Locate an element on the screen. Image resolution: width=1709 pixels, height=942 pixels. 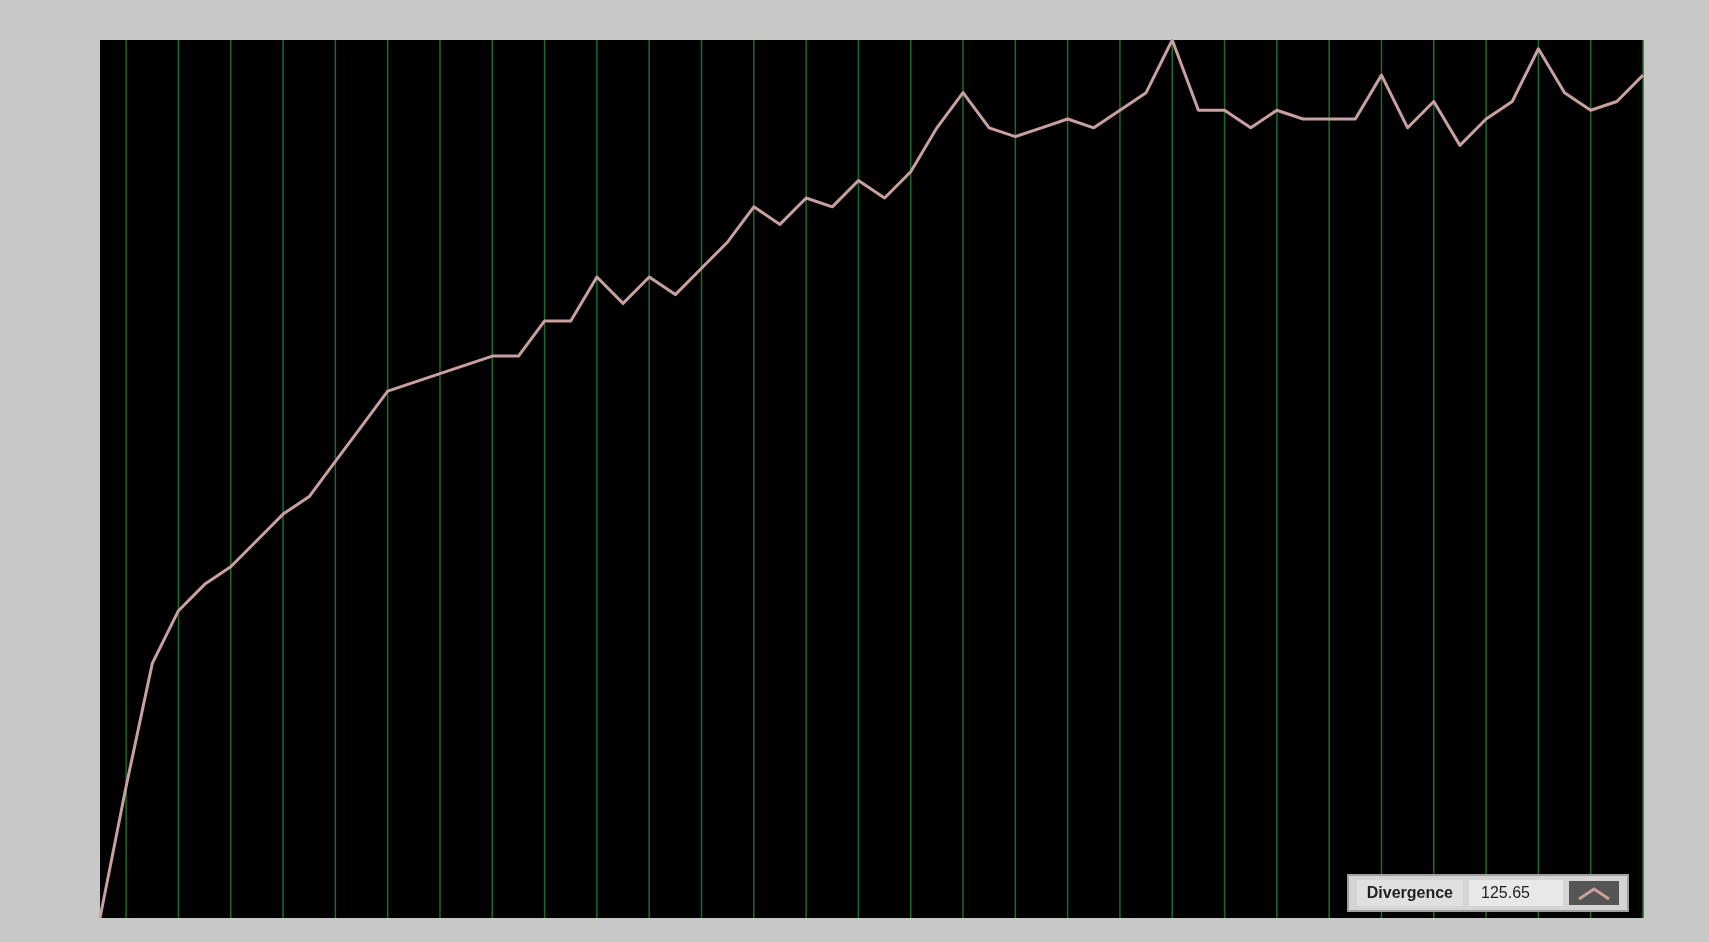
legend-box: Divergence 125.65 is located at coordinates (1487, 893).